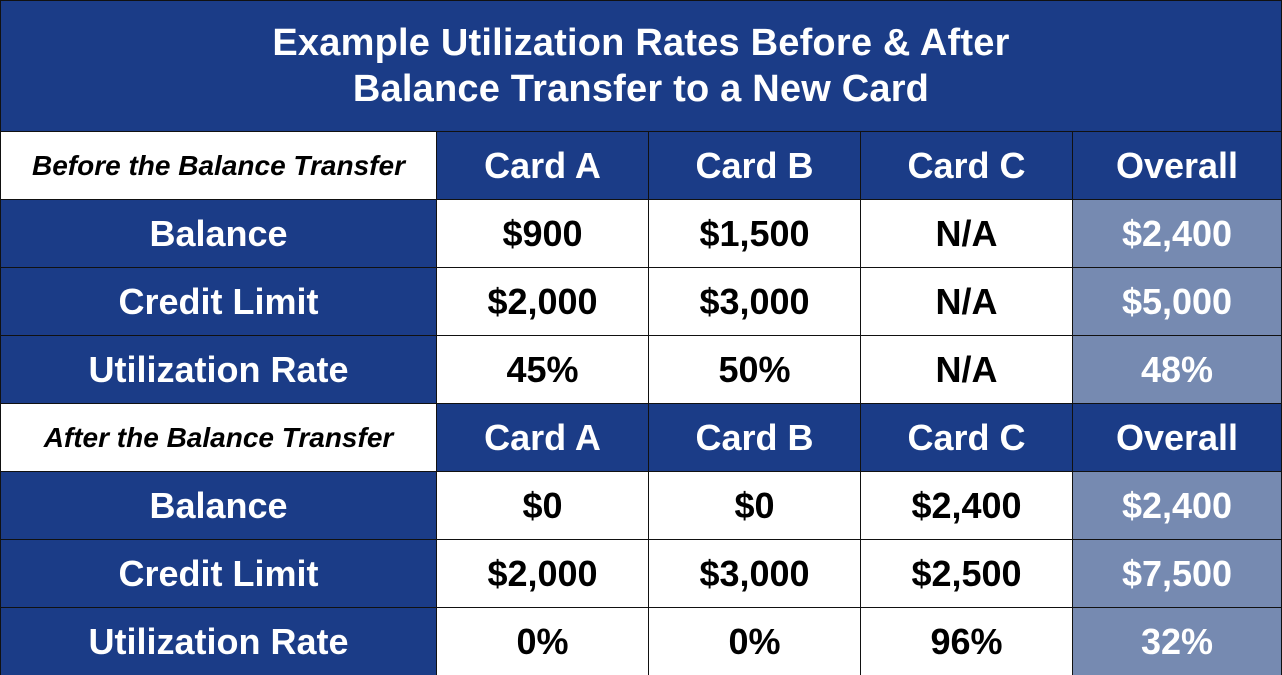 This screenshot has width=1282, height=675. I want to click on title-line-2: Balance Transfer to a New Card, so click(641, 89).